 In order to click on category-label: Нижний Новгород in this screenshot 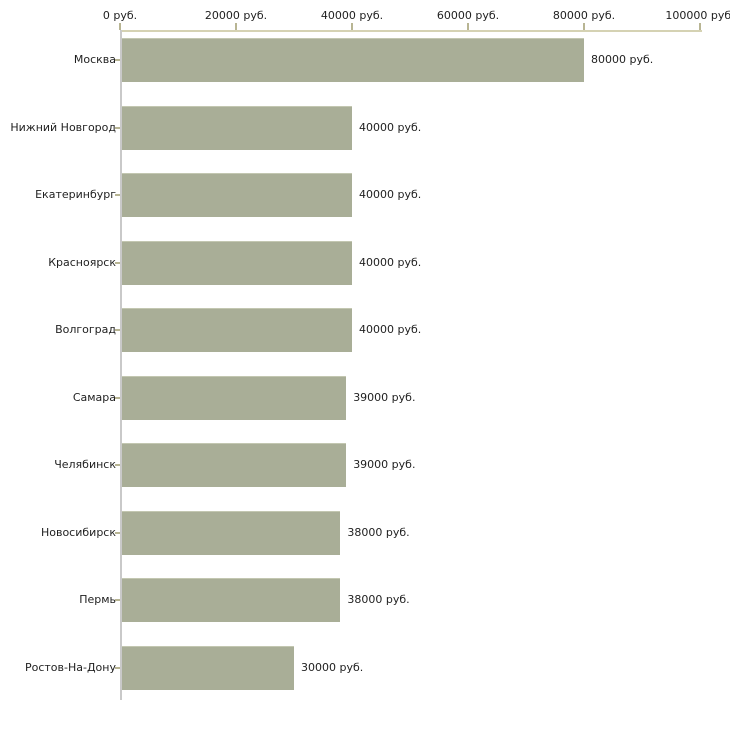, I will do `click(63, 127)`.